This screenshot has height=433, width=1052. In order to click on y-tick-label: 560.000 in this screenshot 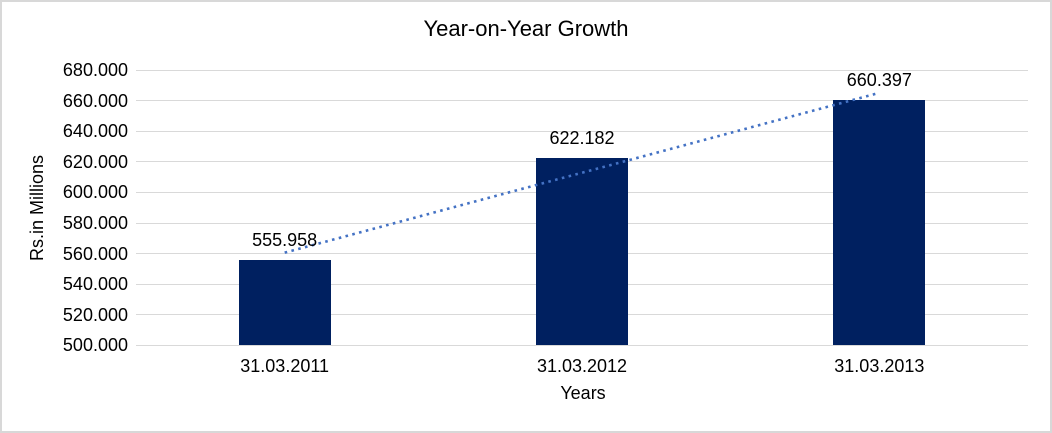, I will do `click(95, 253)`.